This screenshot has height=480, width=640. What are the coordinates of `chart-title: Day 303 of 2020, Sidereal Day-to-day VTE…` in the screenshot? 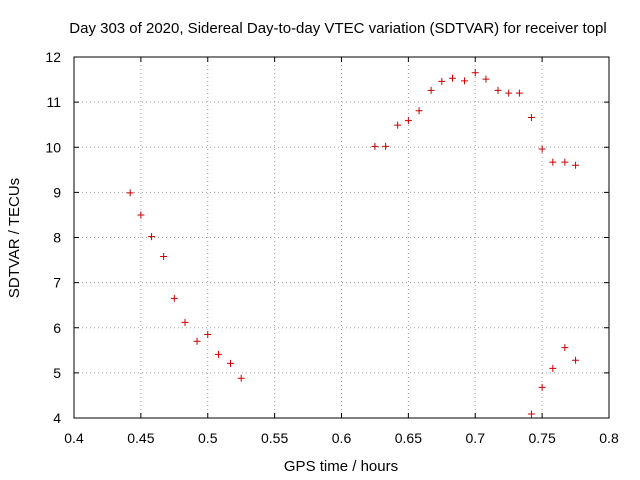 It's located at (337, 28).